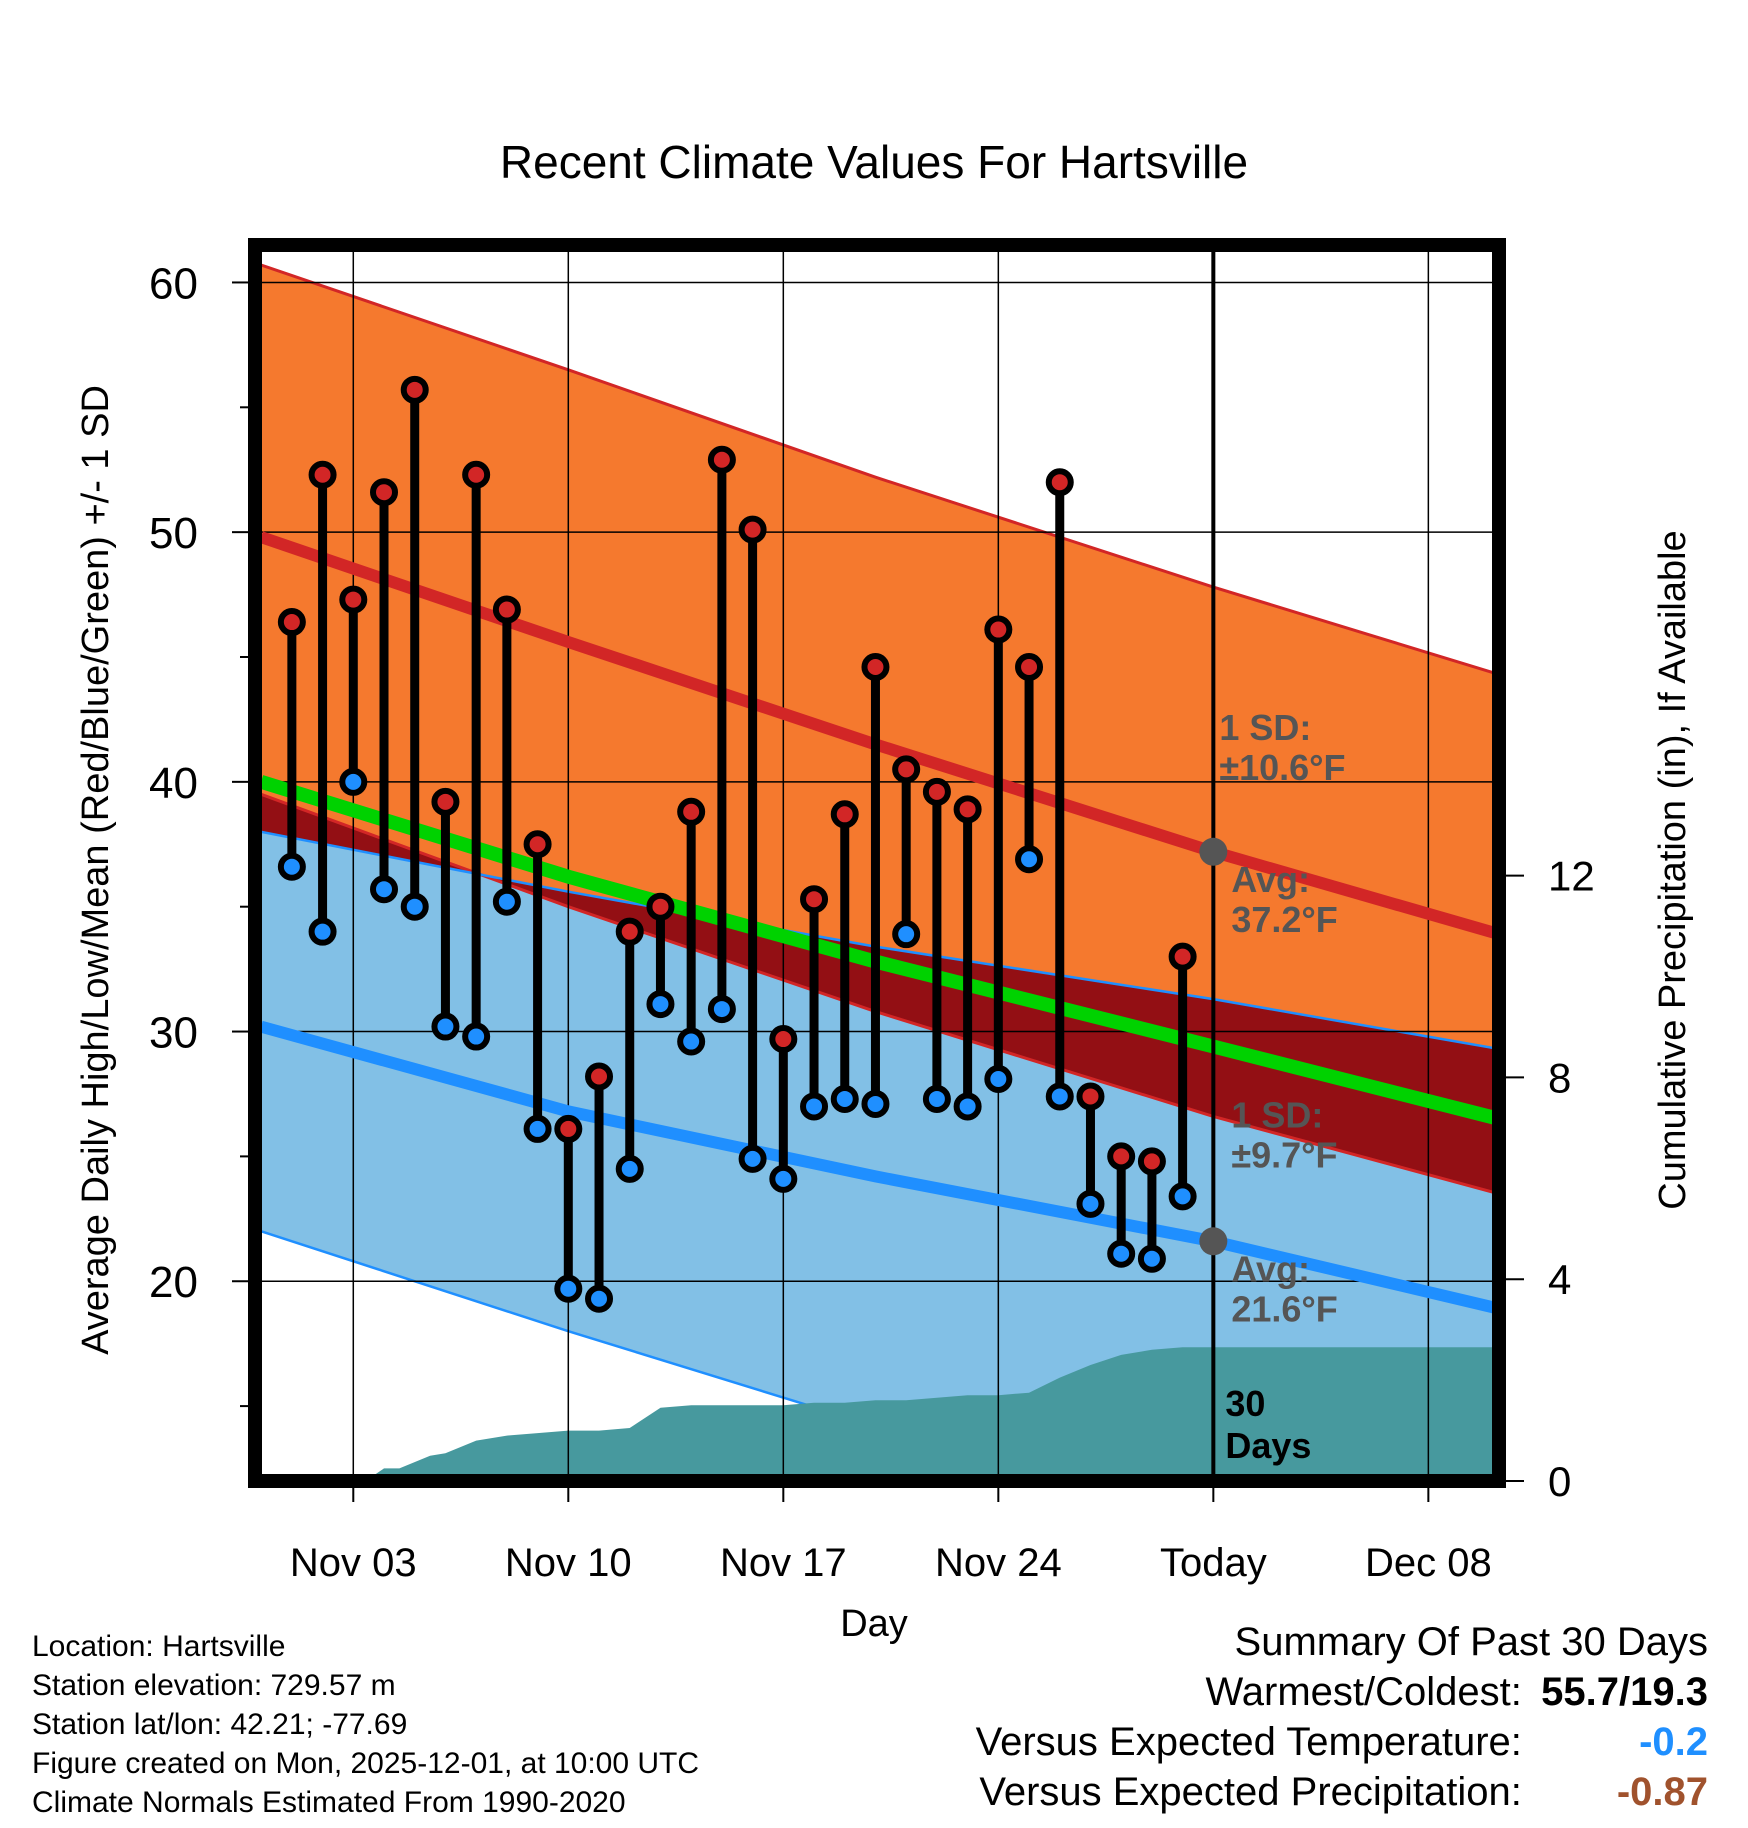 The width and height of the screenshot is (1748, 1828). Describe the element at coordinates (1265, 727) in the screenshot. I see `high-sd-label: 1 SD:` at that location.